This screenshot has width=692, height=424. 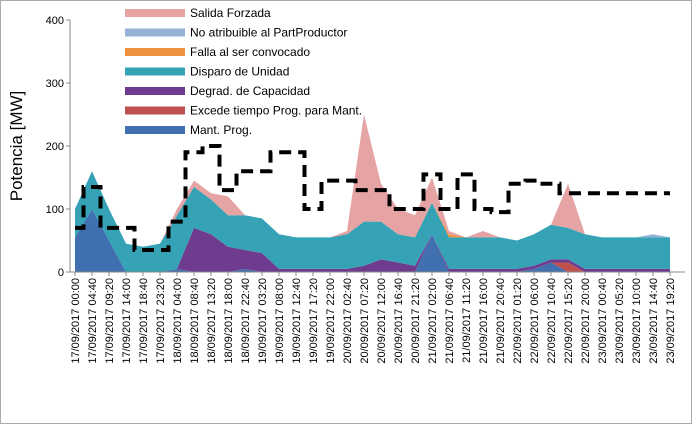 I want to click on legend-label: Degrad. de Capacidad, so click(x=250, y=91).